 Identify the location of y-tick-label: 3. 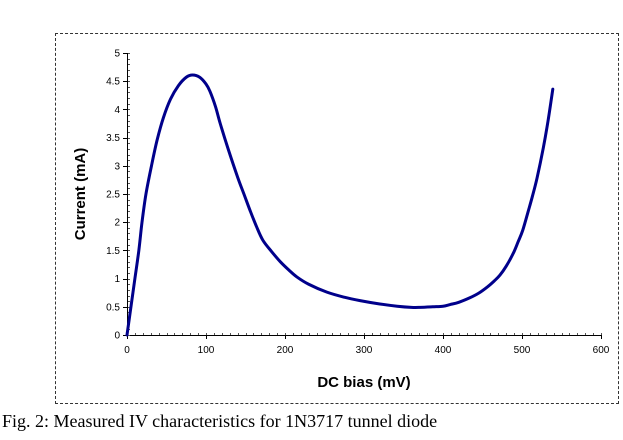
(117, 166).